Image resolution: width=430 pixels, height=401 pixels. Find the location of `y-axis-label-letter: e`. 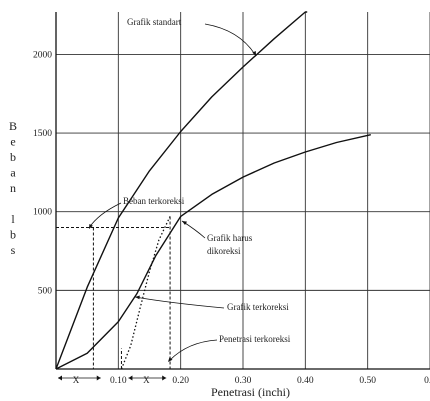

y-axis-label-letter: e is located at coordinates (12, 142).